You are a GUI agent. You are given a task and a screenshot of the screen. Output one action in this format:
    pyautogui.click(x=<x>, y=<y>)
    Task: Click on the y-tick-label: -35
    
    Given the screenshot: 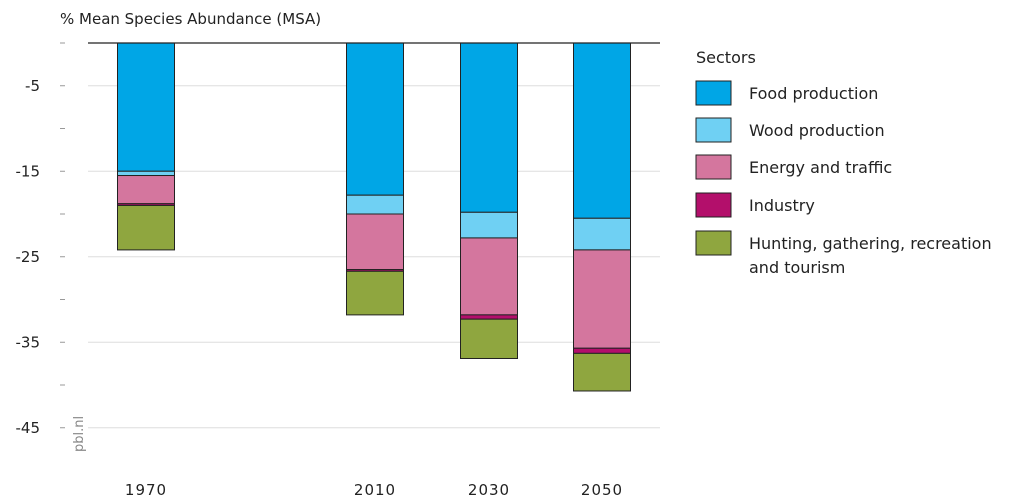 What is the action you would take?
    pyautogui.click(x=28, y=342)
    